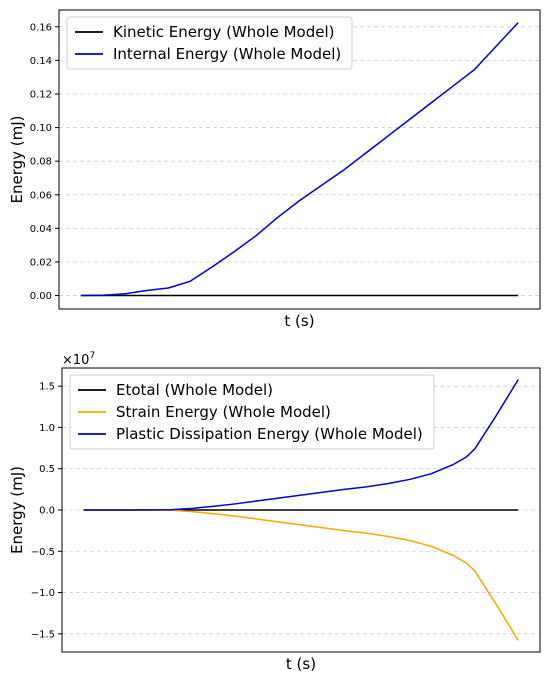  I want to click on bottom-legend-label-2: Plastic Dissipation Energy (Whole Model), so click(269, 434).